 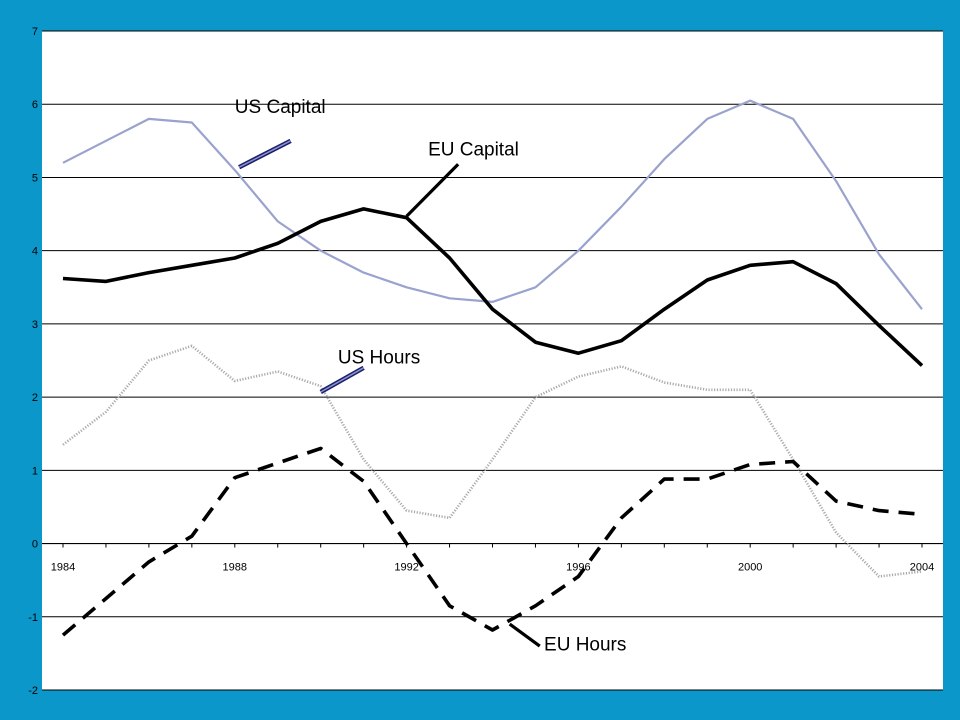 I want to click on annotation-label: EU Hours, so click(x=585, y=644).